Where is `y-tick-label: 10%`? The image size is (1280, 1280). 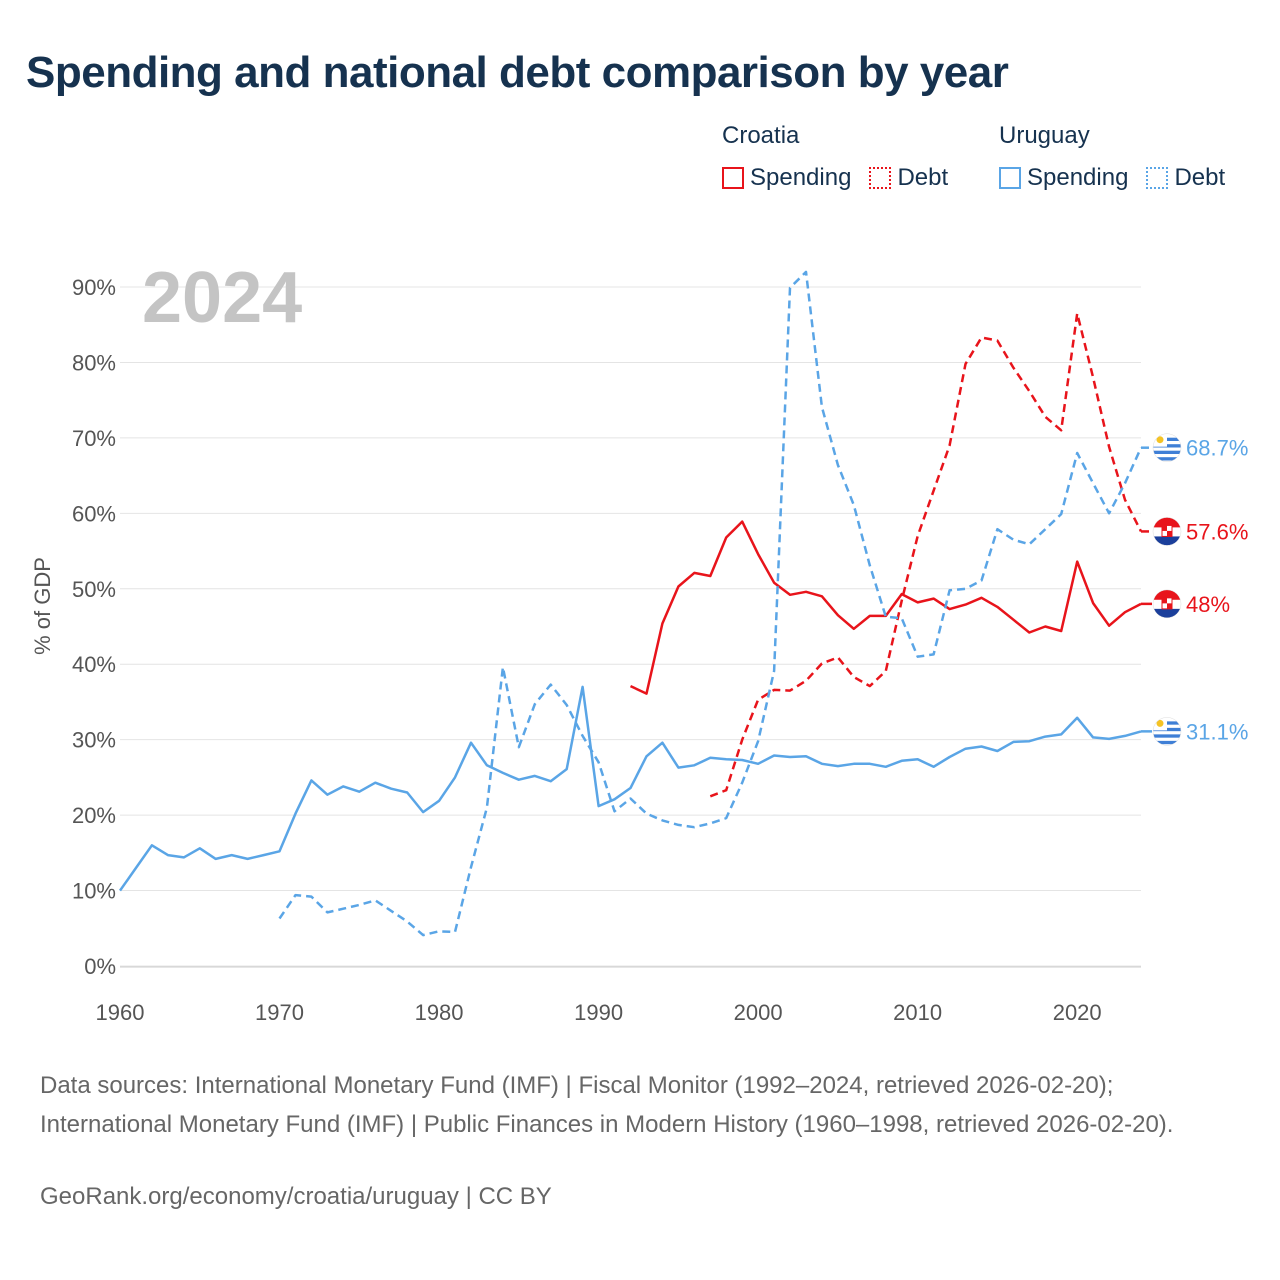
y-tick-label: 10% is located at coordinates (94, 891).